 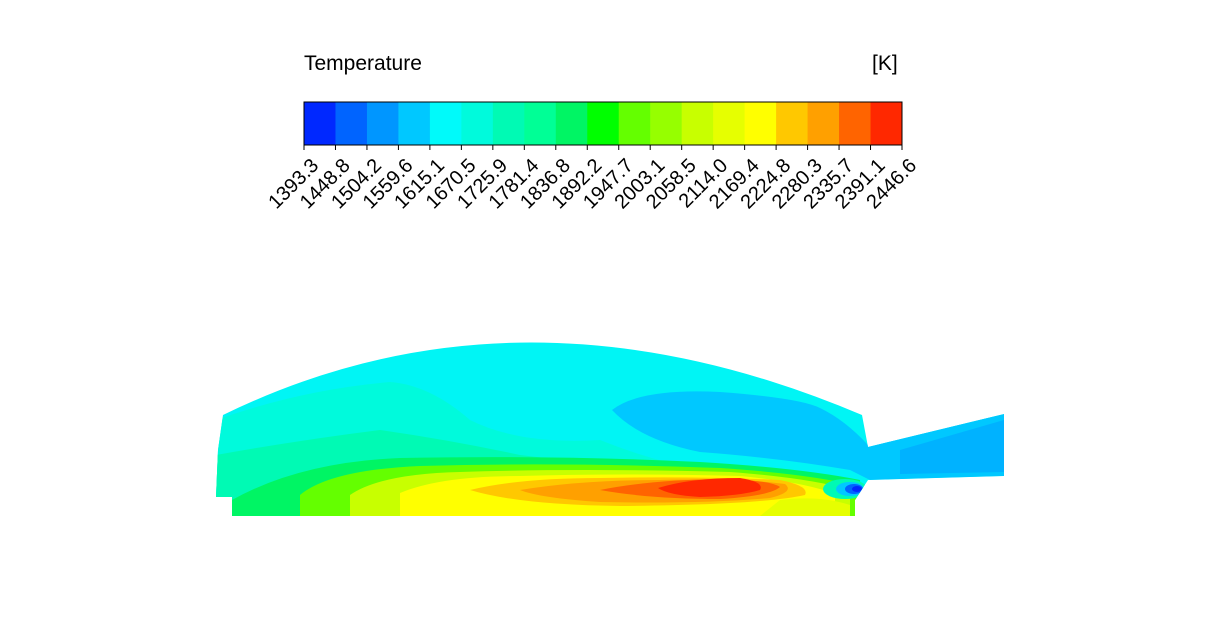 I want to click on colorbar-ticks, so click(x=603, y=147).